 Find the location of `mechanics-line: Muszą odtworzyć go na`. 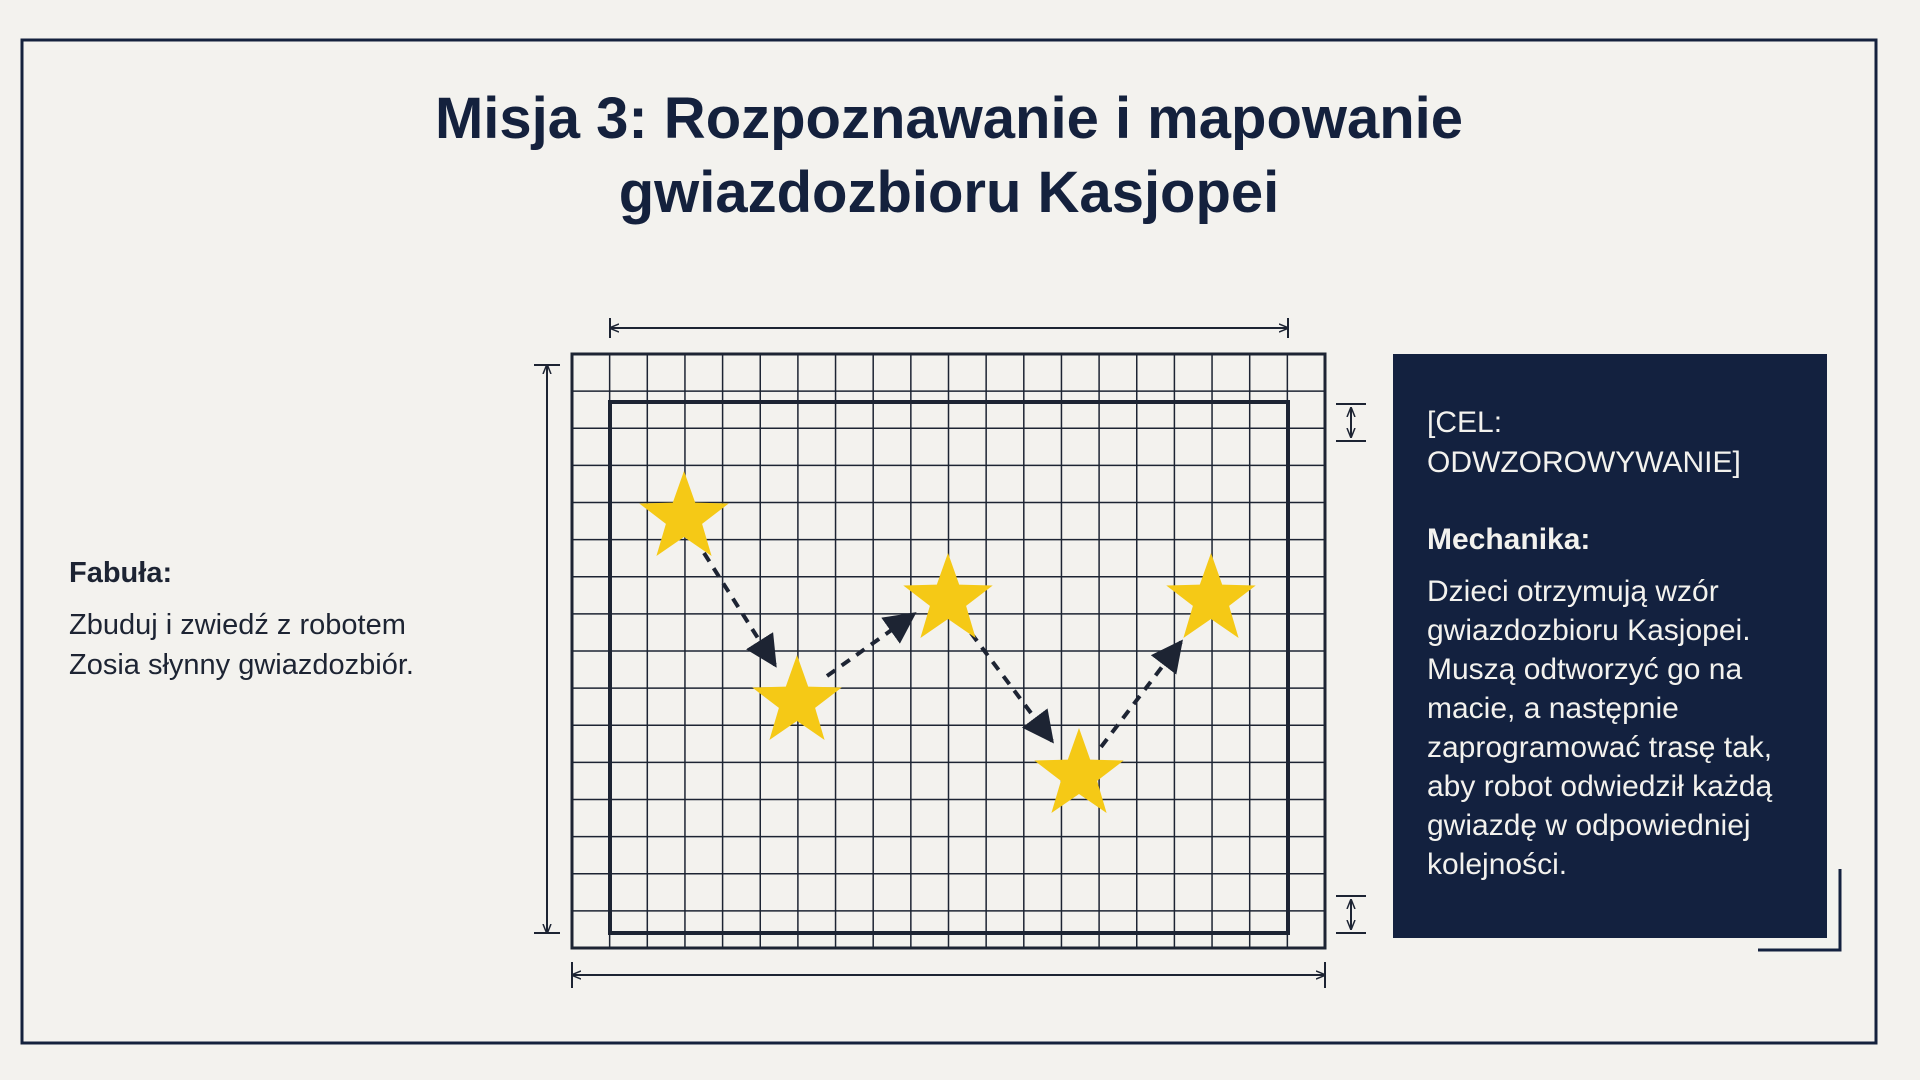

mechanics-line: Muszą odtworzyć go na is located at coordinates (1584, 669).